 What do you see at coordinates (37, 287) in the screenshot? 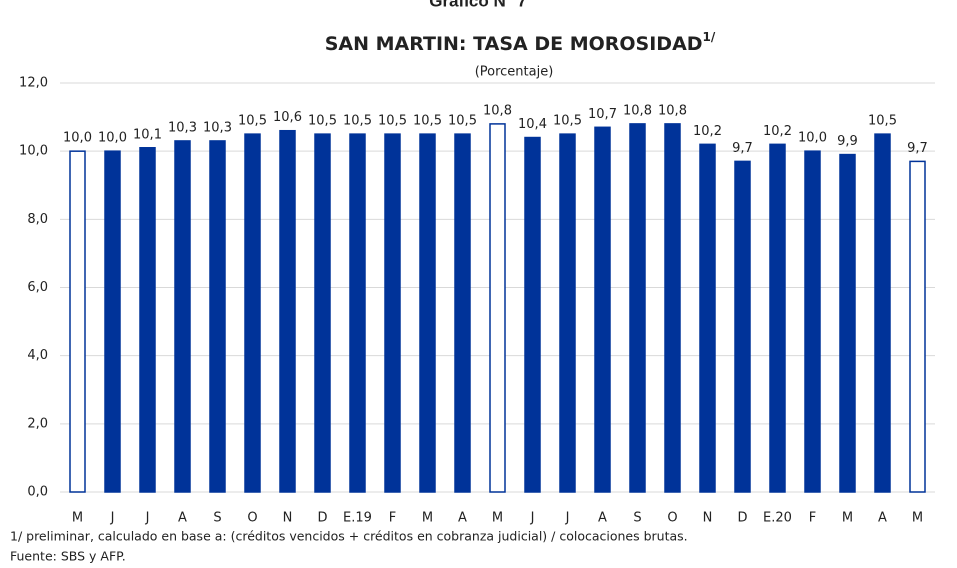
I see `y-tick-label: 6,0` at bounding box center [37, 287].